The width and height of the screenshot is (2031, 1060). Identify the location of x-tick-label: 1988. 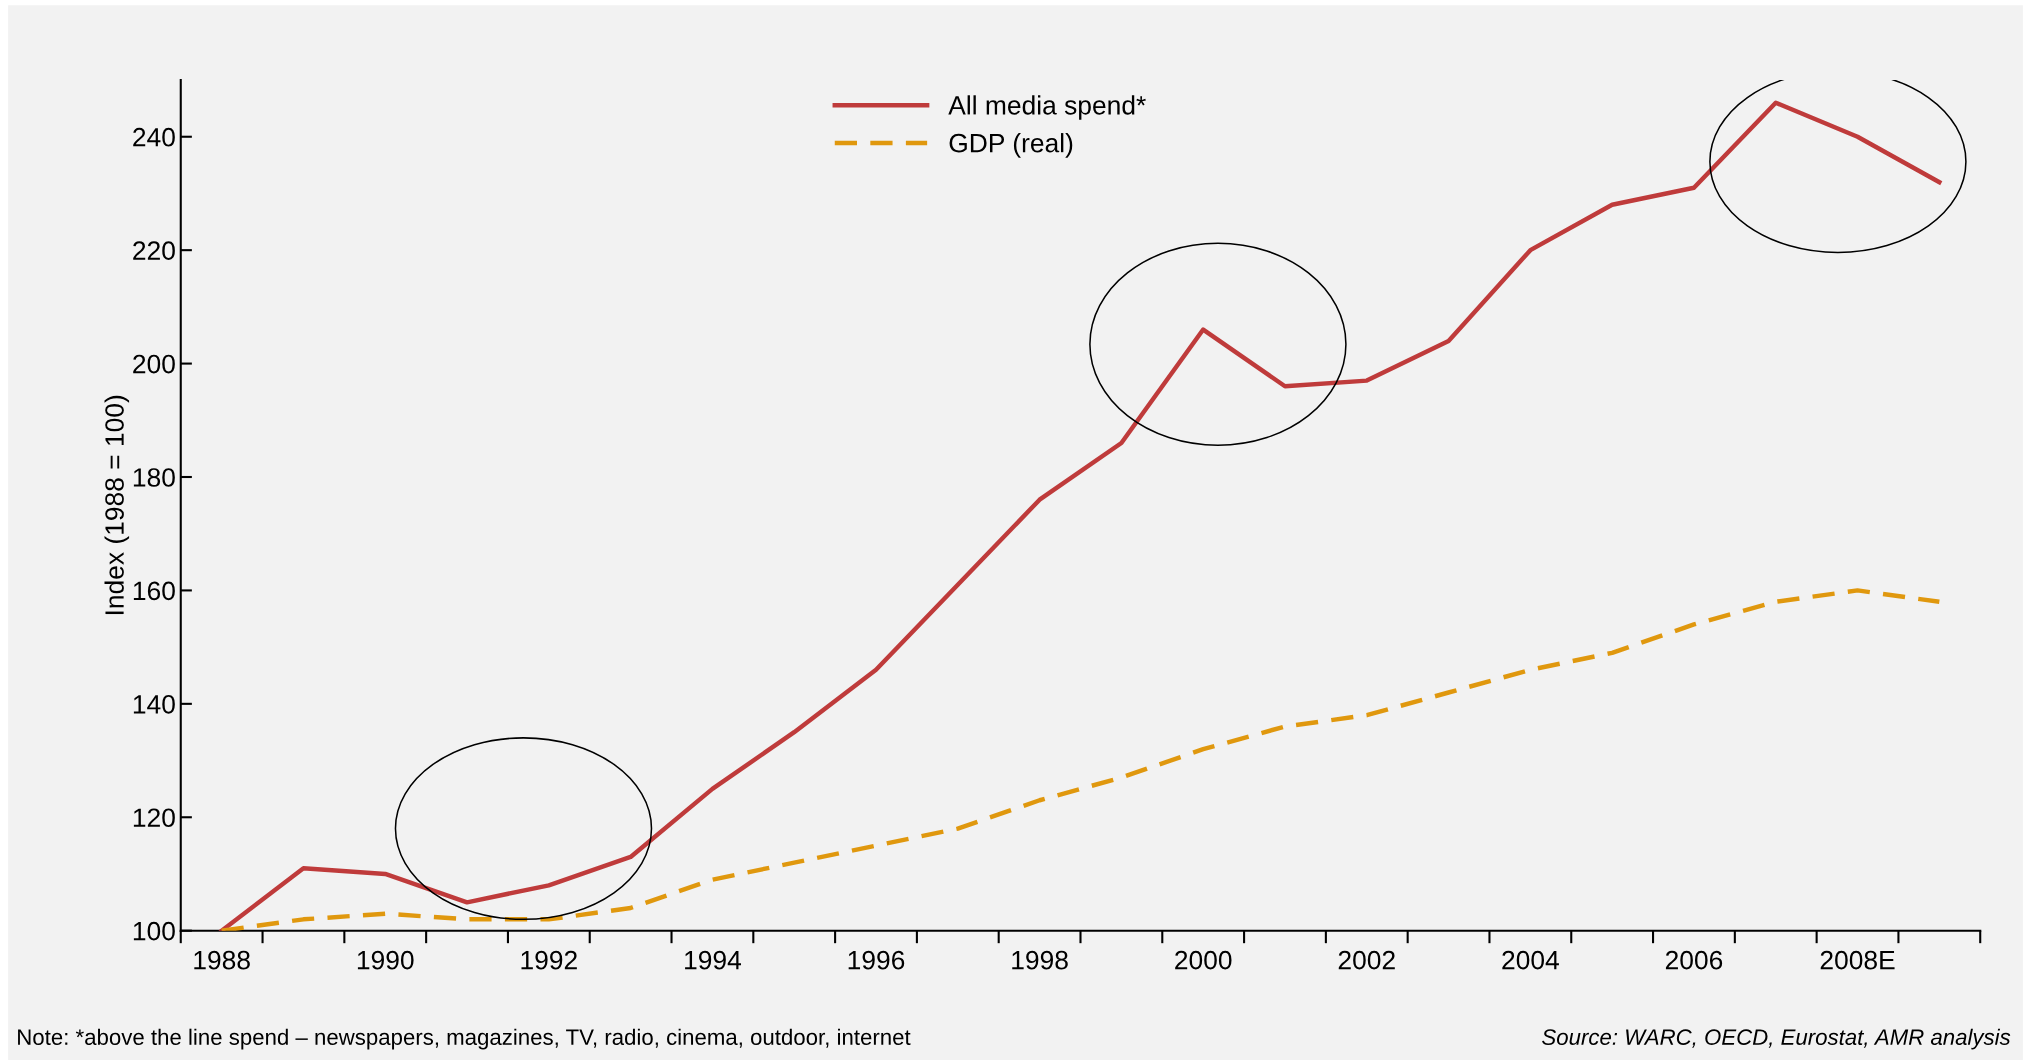
(222, 960).